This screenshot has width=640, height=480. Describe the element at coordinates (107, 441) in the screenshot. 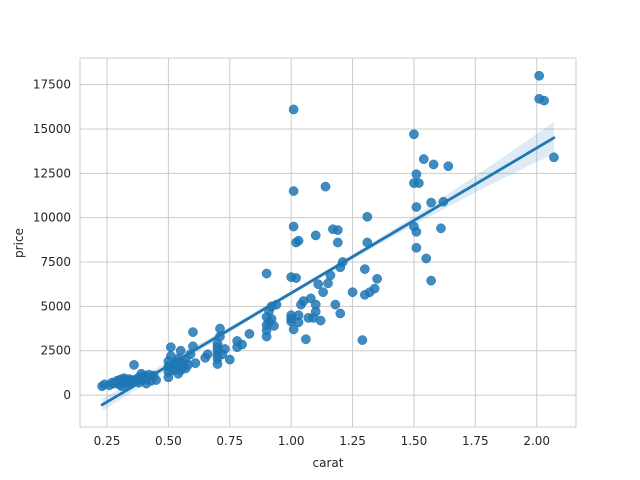

I see `x-tick-label: 0.25` at that location.